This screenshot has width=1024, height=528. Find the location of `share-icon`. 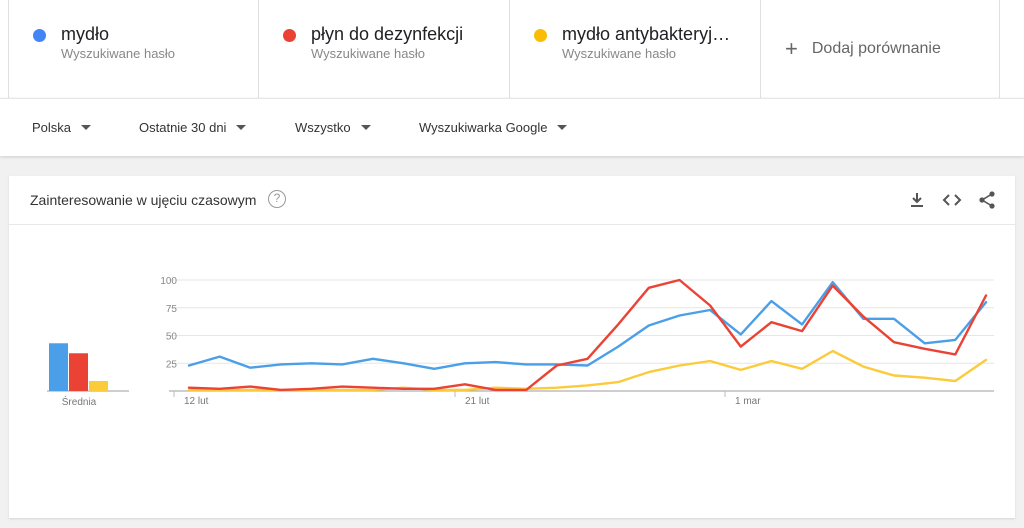

share-icon is located at coordinates (987, 200).